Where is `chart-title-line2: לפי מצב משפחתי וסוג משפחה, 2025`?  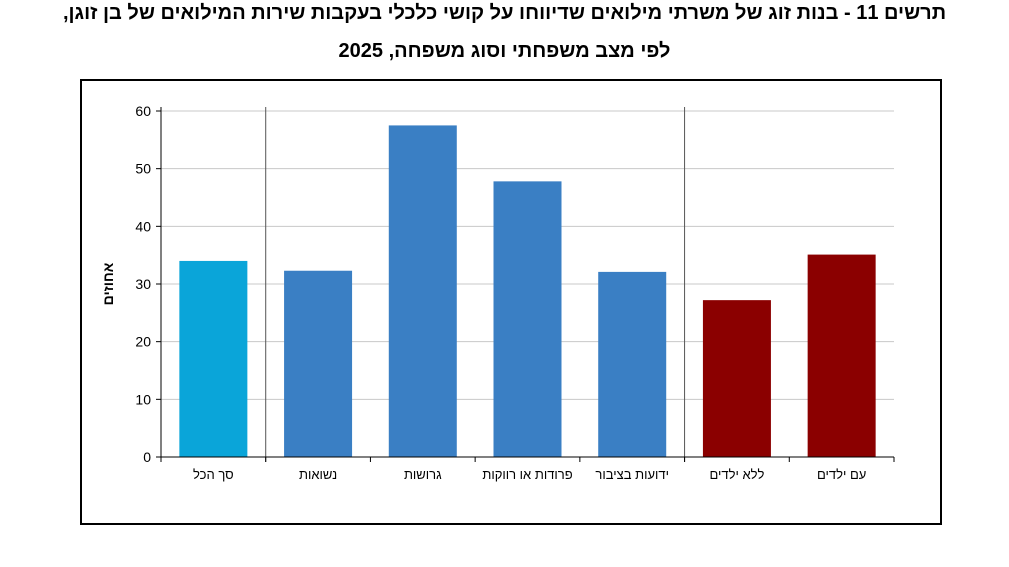 chart-title-line2: לפי מצב משפחתי וסוג משפחה, 2025 is located at coordinates (504, 51).